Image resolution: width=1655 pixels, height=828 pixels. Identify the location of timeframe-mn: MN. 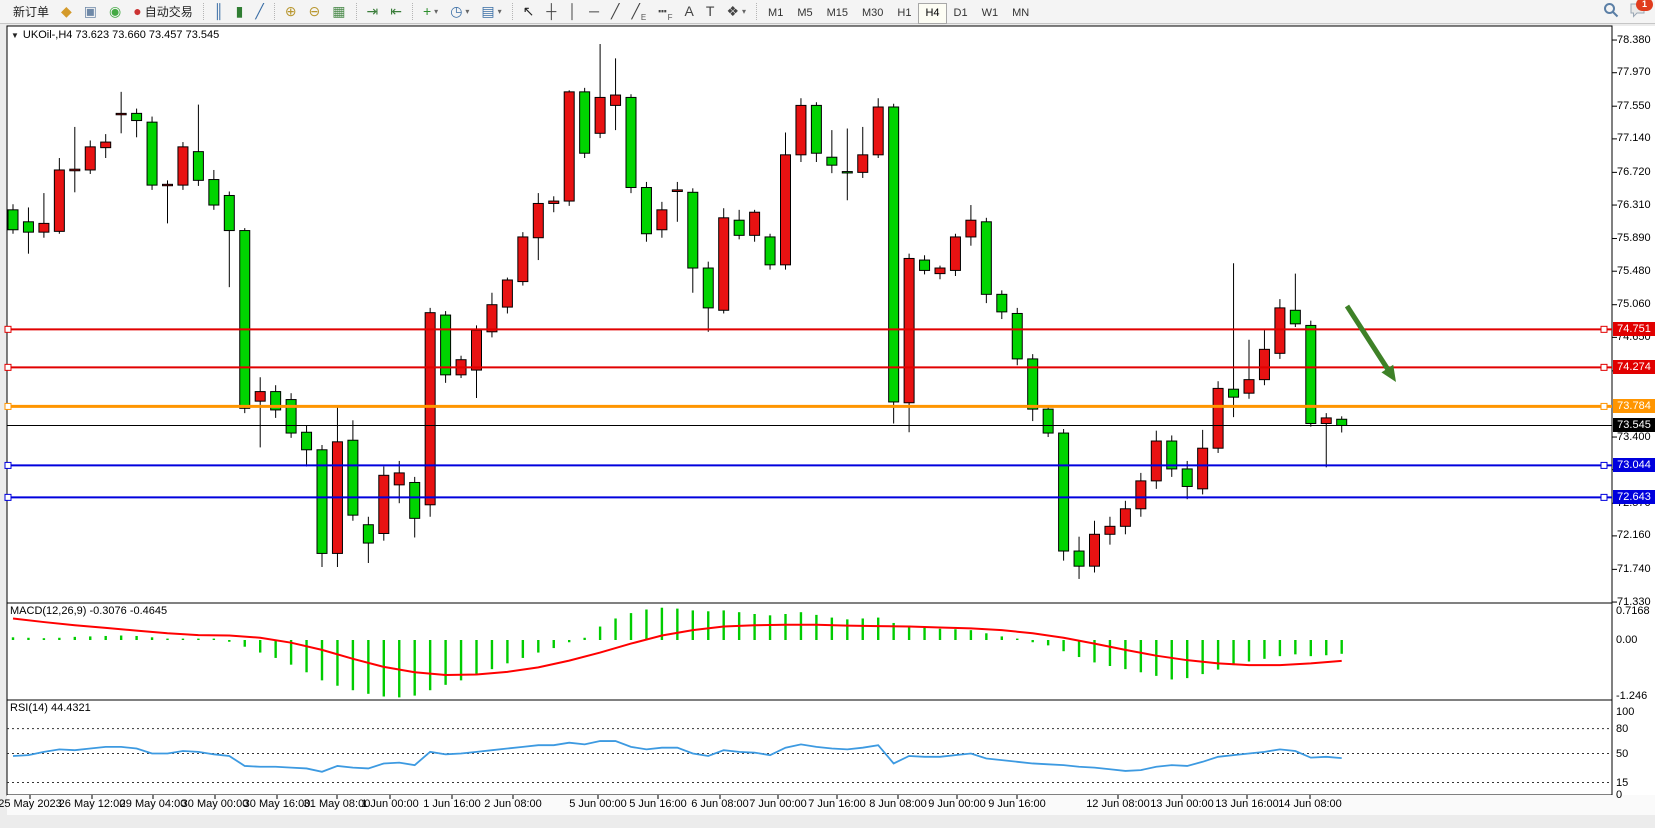
(1021, 13).